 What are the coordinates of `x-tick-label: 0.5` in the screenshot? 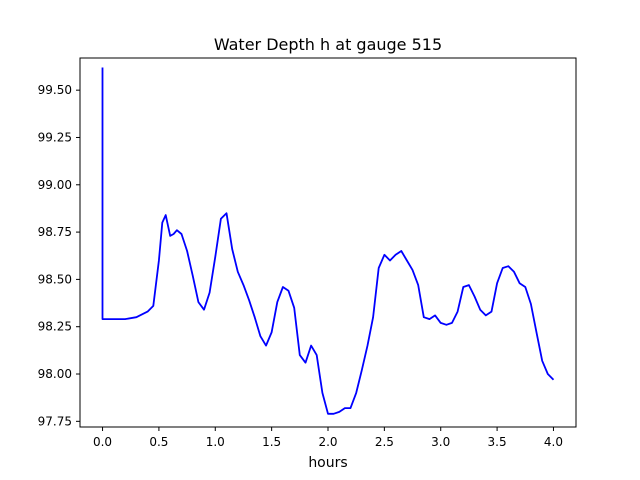 It's located at (158, 442).